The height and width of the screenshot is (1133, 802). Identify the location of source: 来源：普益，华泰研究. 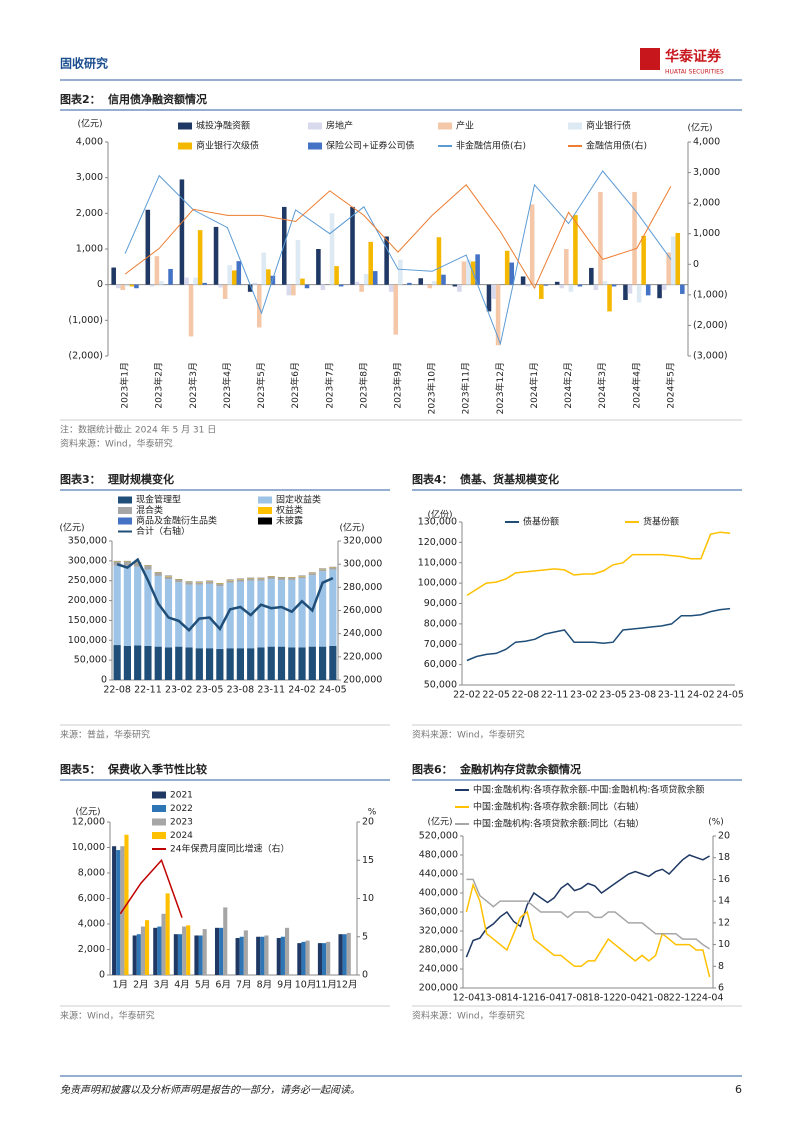
(105, 735).